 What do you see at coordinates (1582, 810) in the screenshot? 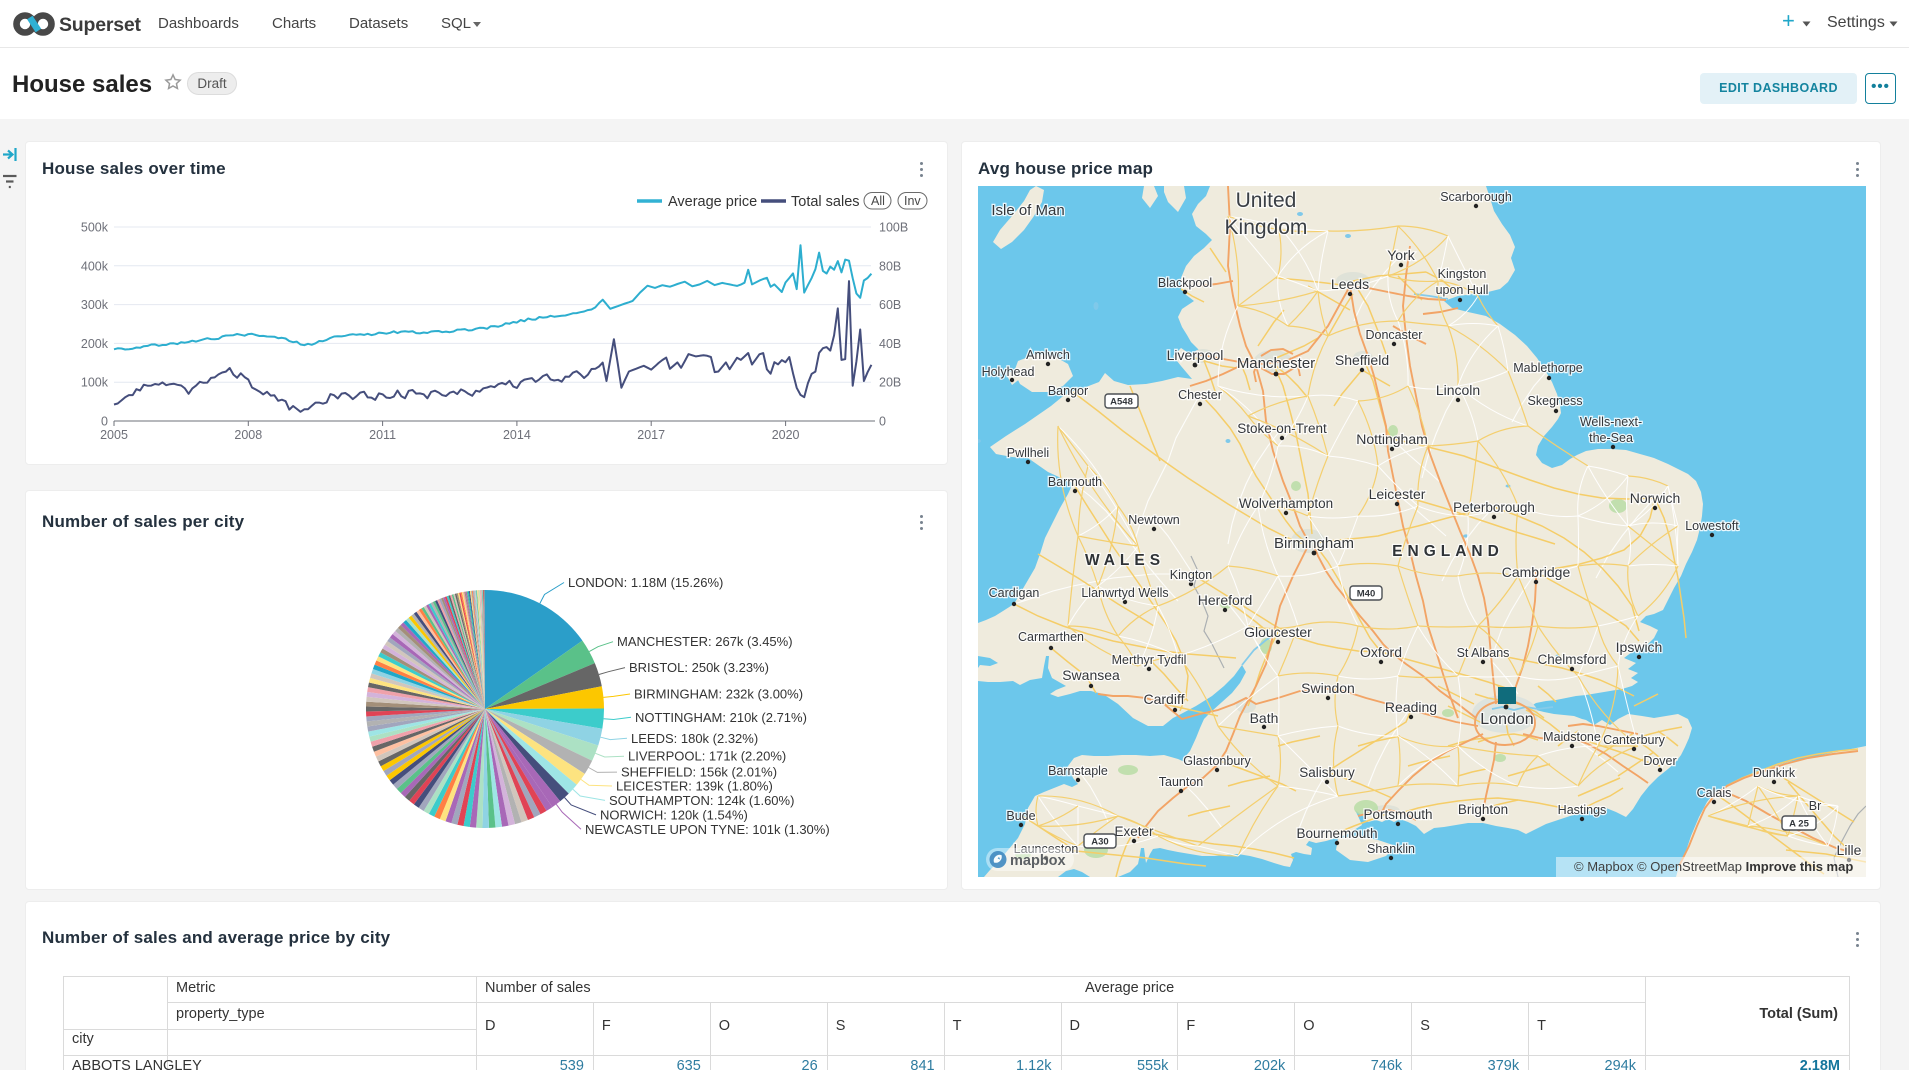
I see `svg-text: Hastings` at bounding box center [1582, 810].